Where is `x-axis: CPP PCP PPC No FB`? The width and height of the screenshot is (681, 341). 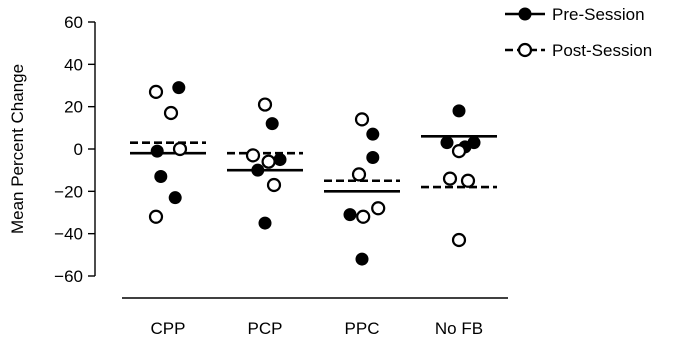 x-axis: CPP PCP PPC No FB is located at coordinates (315, 317).